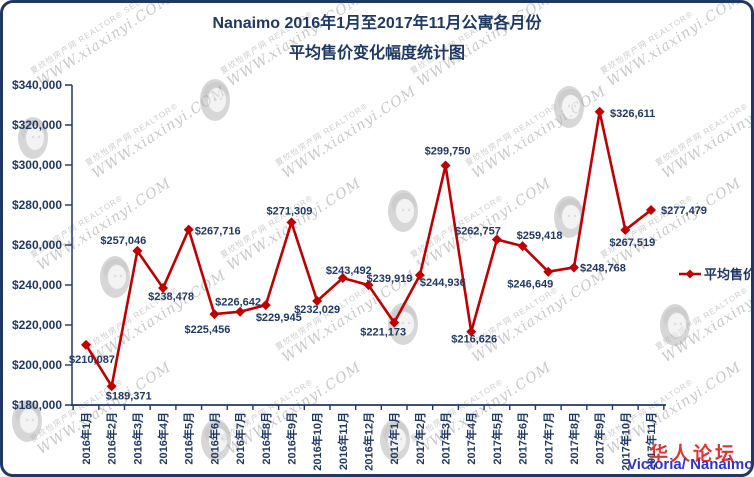 This screenshot has height=477, width=754. I want to click on x-axis-label: 2017年10月, so click(625, 441).